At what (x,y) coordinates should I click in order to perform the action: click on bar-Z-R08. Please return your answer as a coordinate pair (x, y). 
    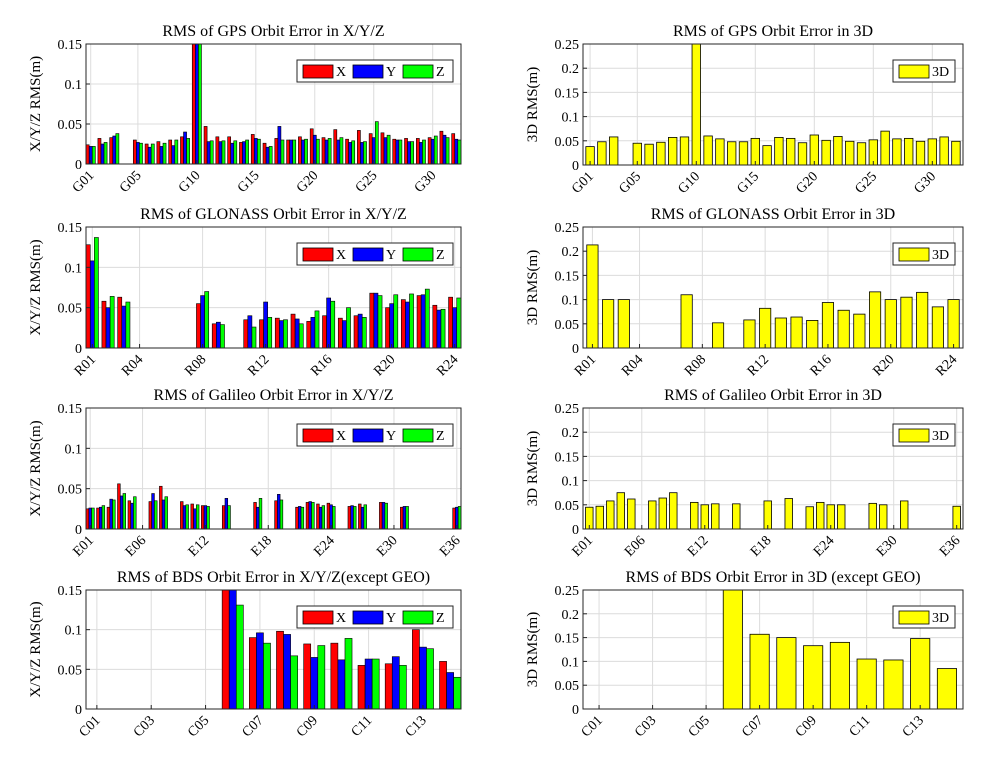
    Looking at the image, I should click on (207, 320).